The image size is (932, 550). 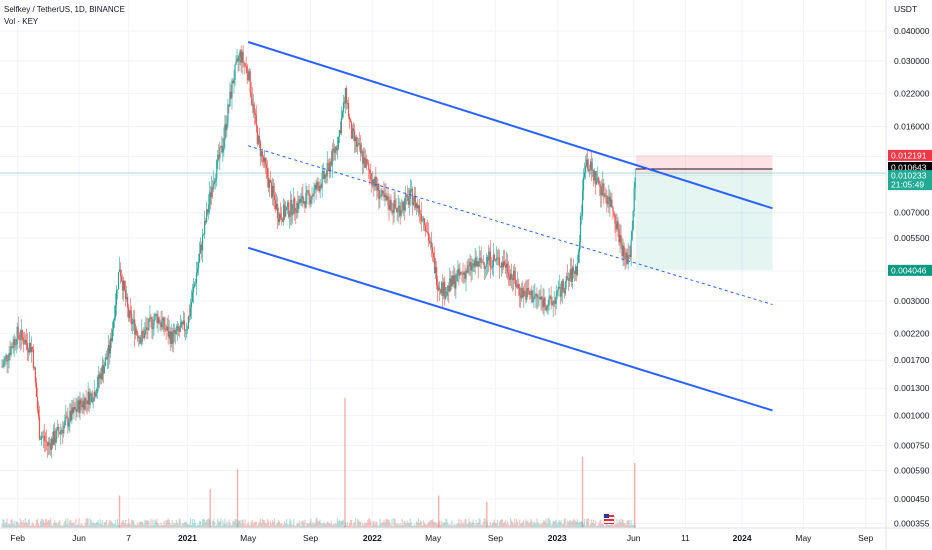 What do you see at coordinates (912, 31) in the screenshot?
I see `y-tick-label: 0.040000` at bounding box center [912, 31].